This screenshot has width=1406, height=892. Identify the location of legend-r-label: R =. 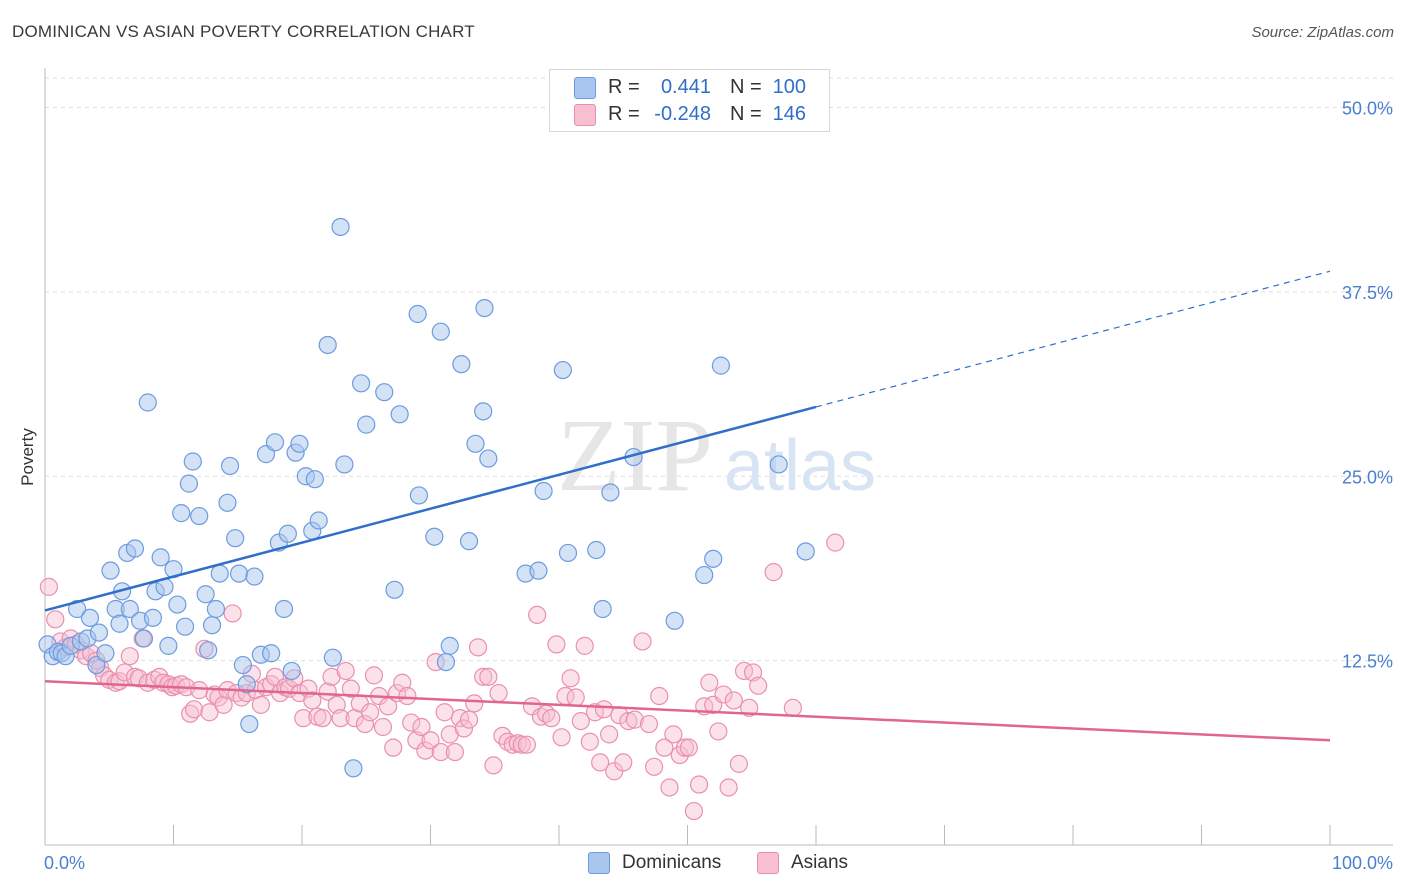
(624, 113).